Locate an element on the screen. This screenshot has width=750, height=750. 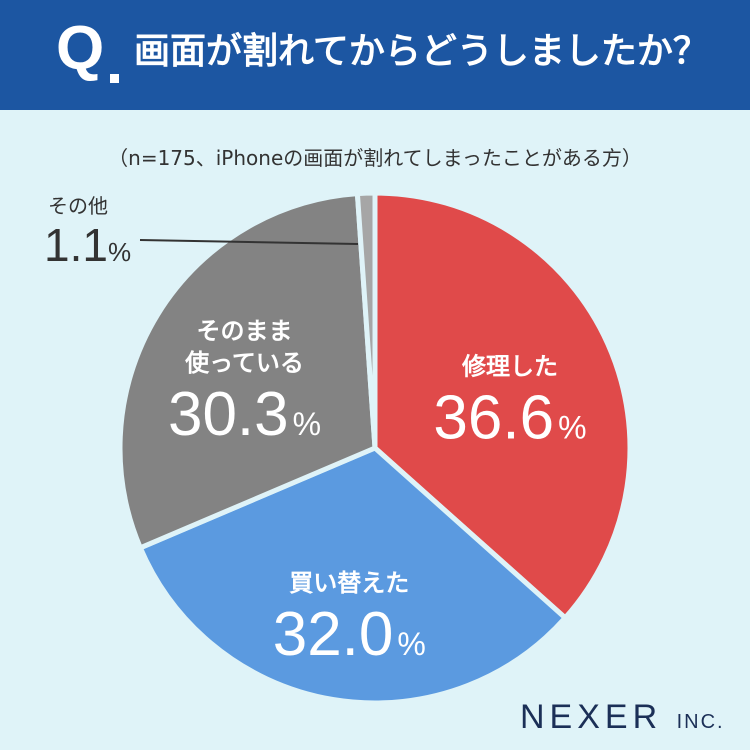
other-slice-label: その他 is located at coordinates (78, 206).